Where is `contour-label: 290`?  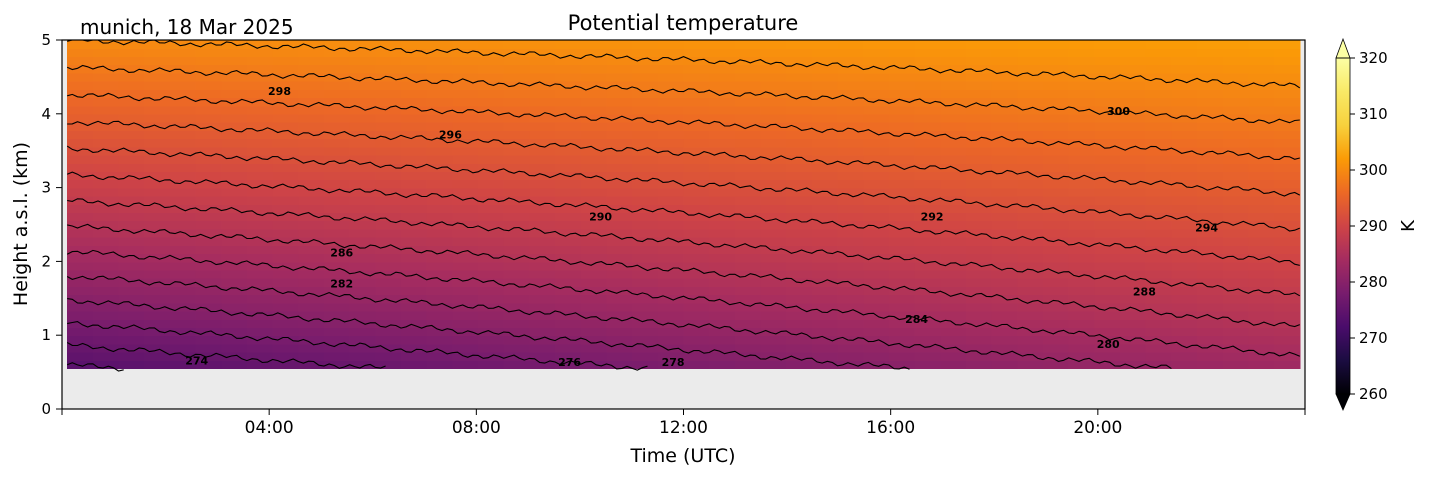 contour-label: 290 is located at coordinates (600, 216).